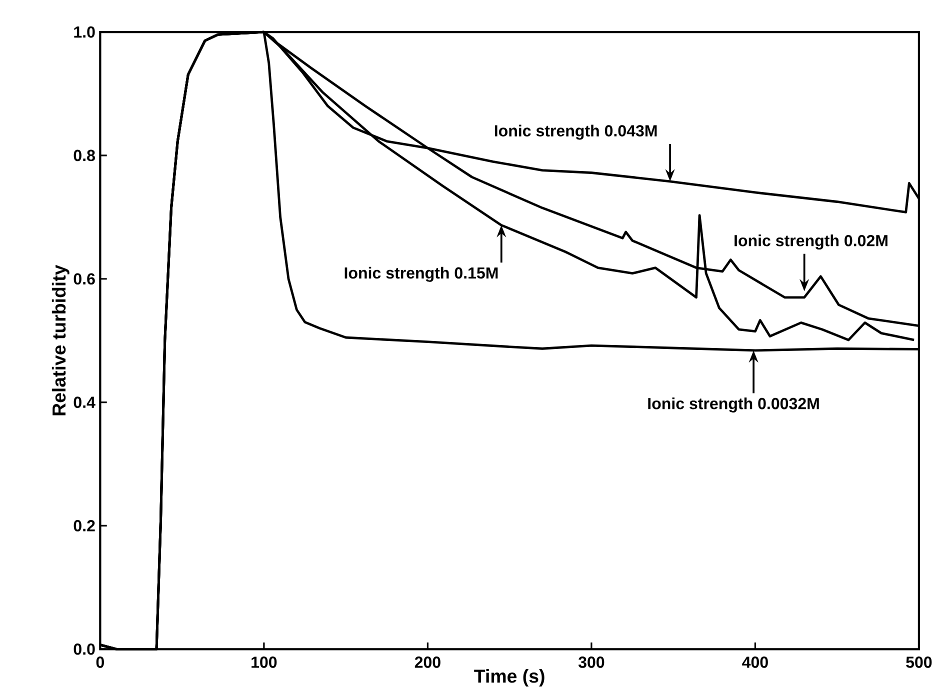  I want to click on x-tick-label: 200, so click(427, 662).